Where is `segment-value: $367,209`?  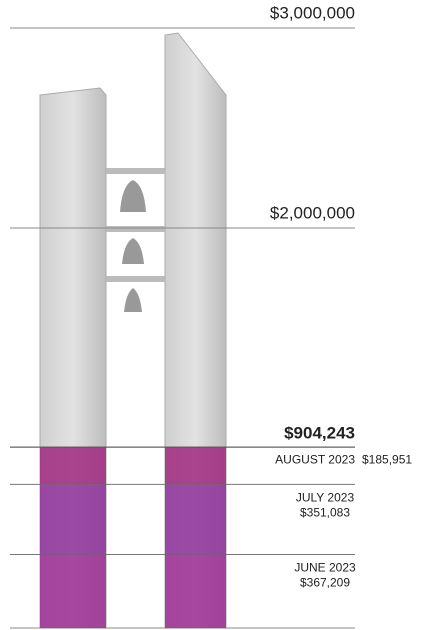
segment-value: $367,209 is located at coordinates (325, 583).